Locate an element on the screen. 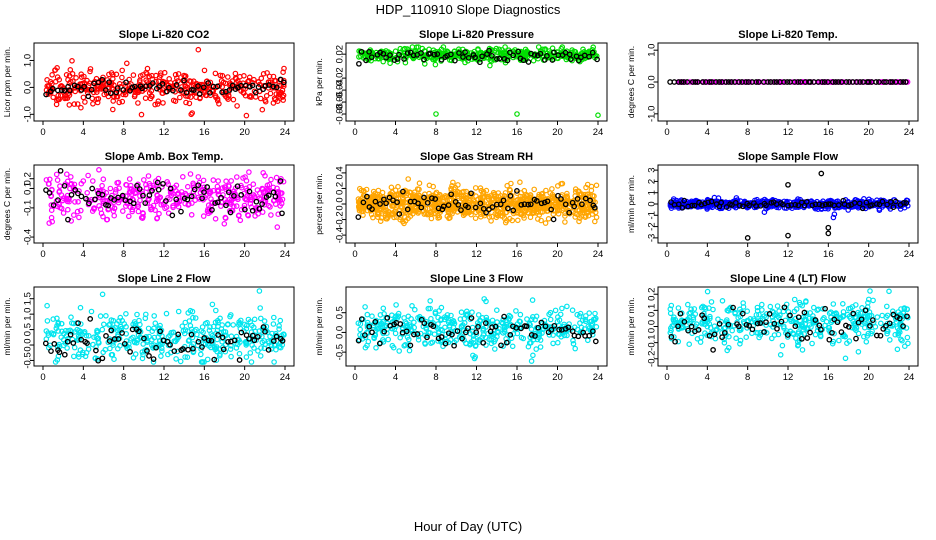 The width and height of the screenshot is (936, 540). y-tick-label: -3 is located at coordinates (652, 238).